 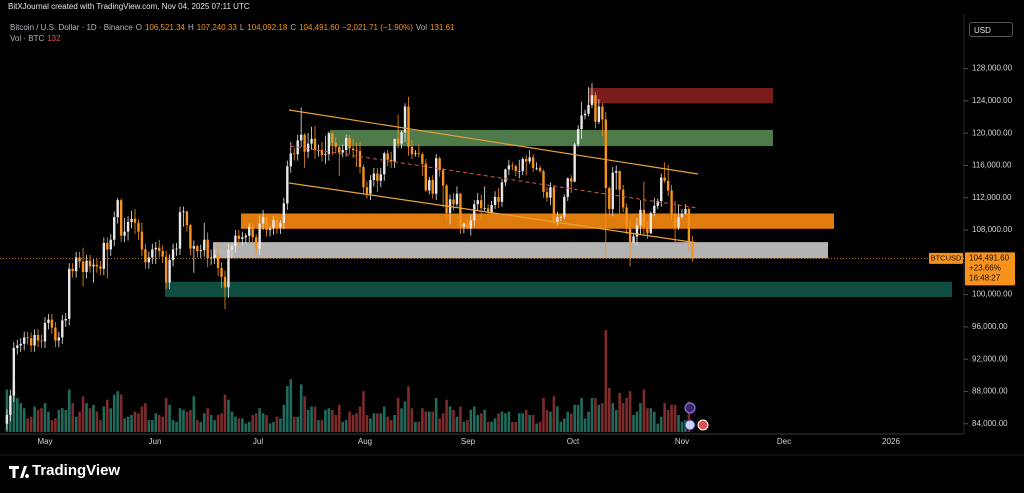 What do you see at coordinates (493, 142) in the screenshot?
I see `channel-top` at bounding box center [493, 142].